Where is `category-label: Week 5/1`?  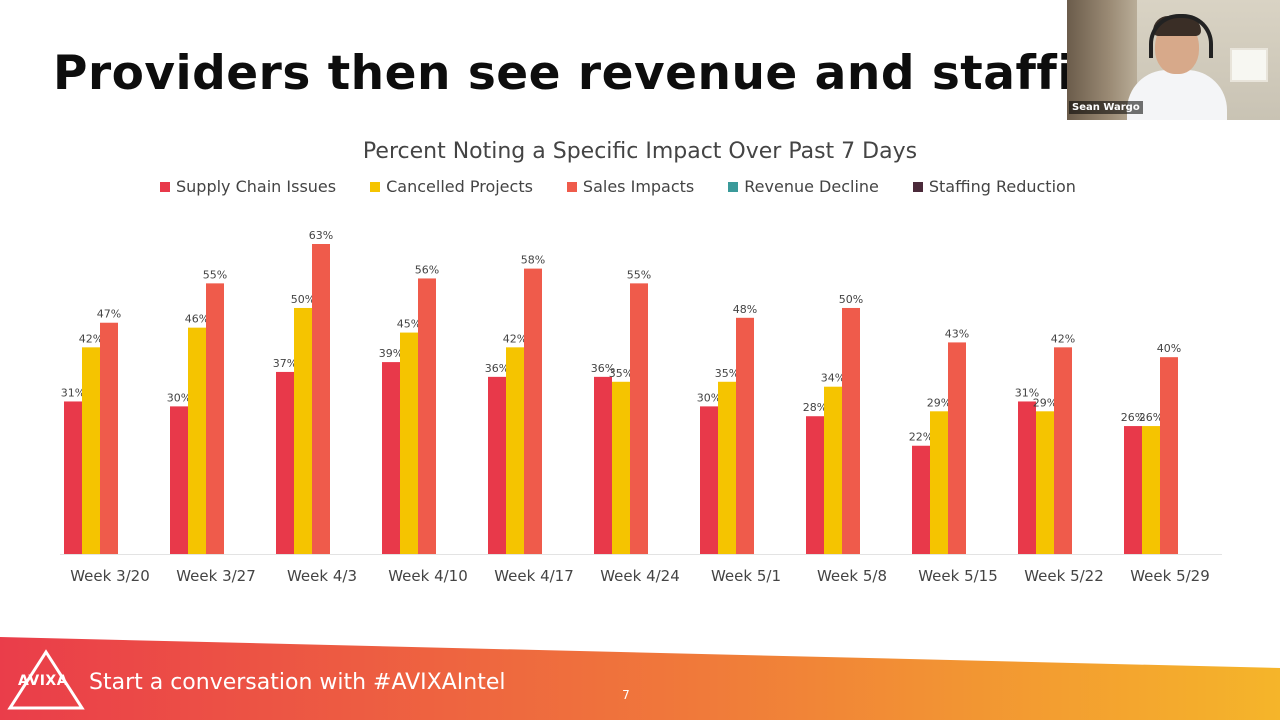
category-label: Week 5/1 is located at coordinates (746, 576).